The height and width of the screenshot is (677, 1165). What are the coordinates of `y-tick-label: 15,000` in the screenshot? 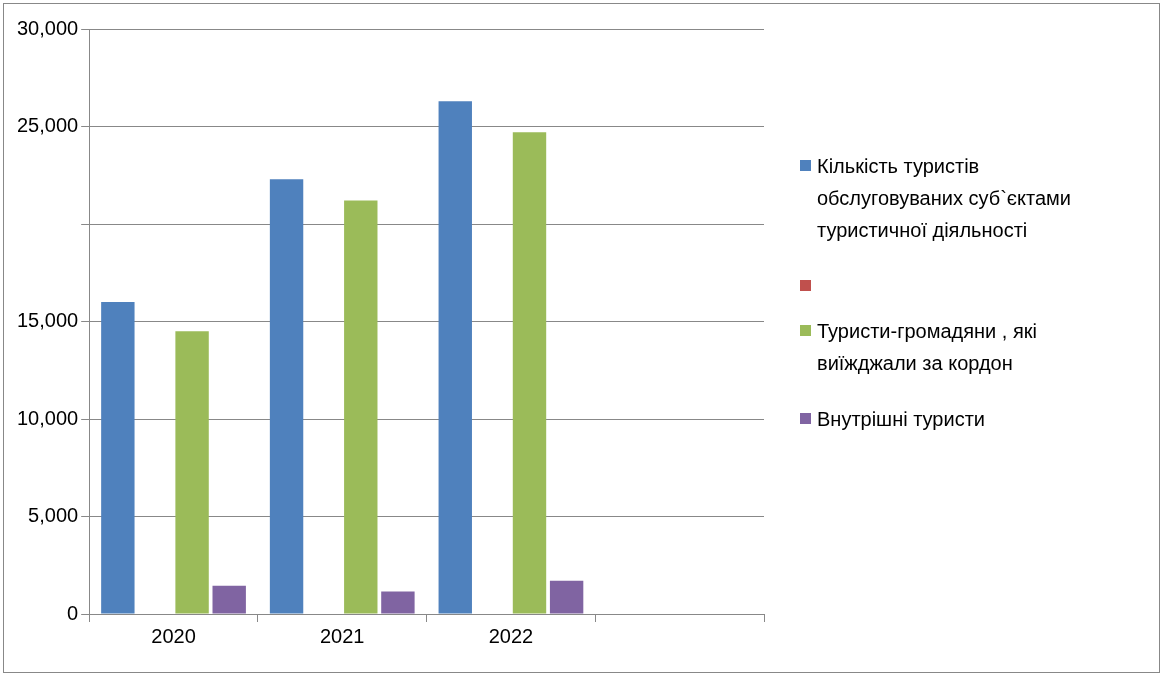 It's located at (48, 320).